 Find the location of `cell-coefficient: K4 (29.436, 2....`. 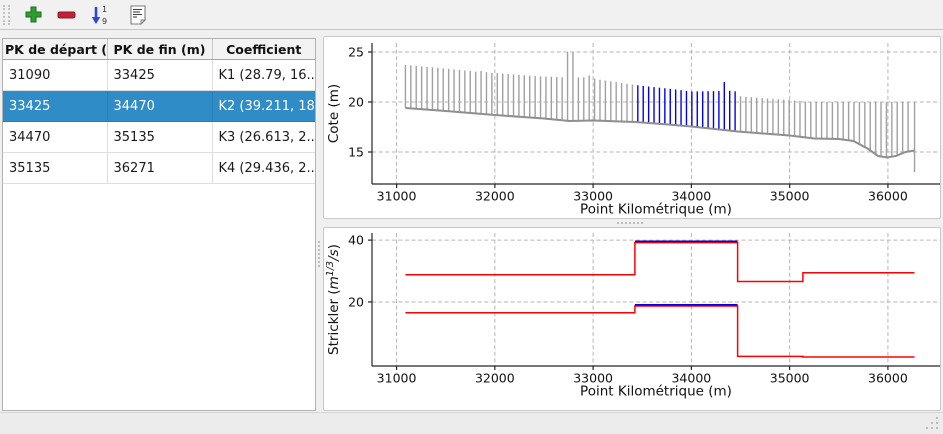

cell-coefficient: K4 (29.436, 2.... is located at coordinates (263, 168).